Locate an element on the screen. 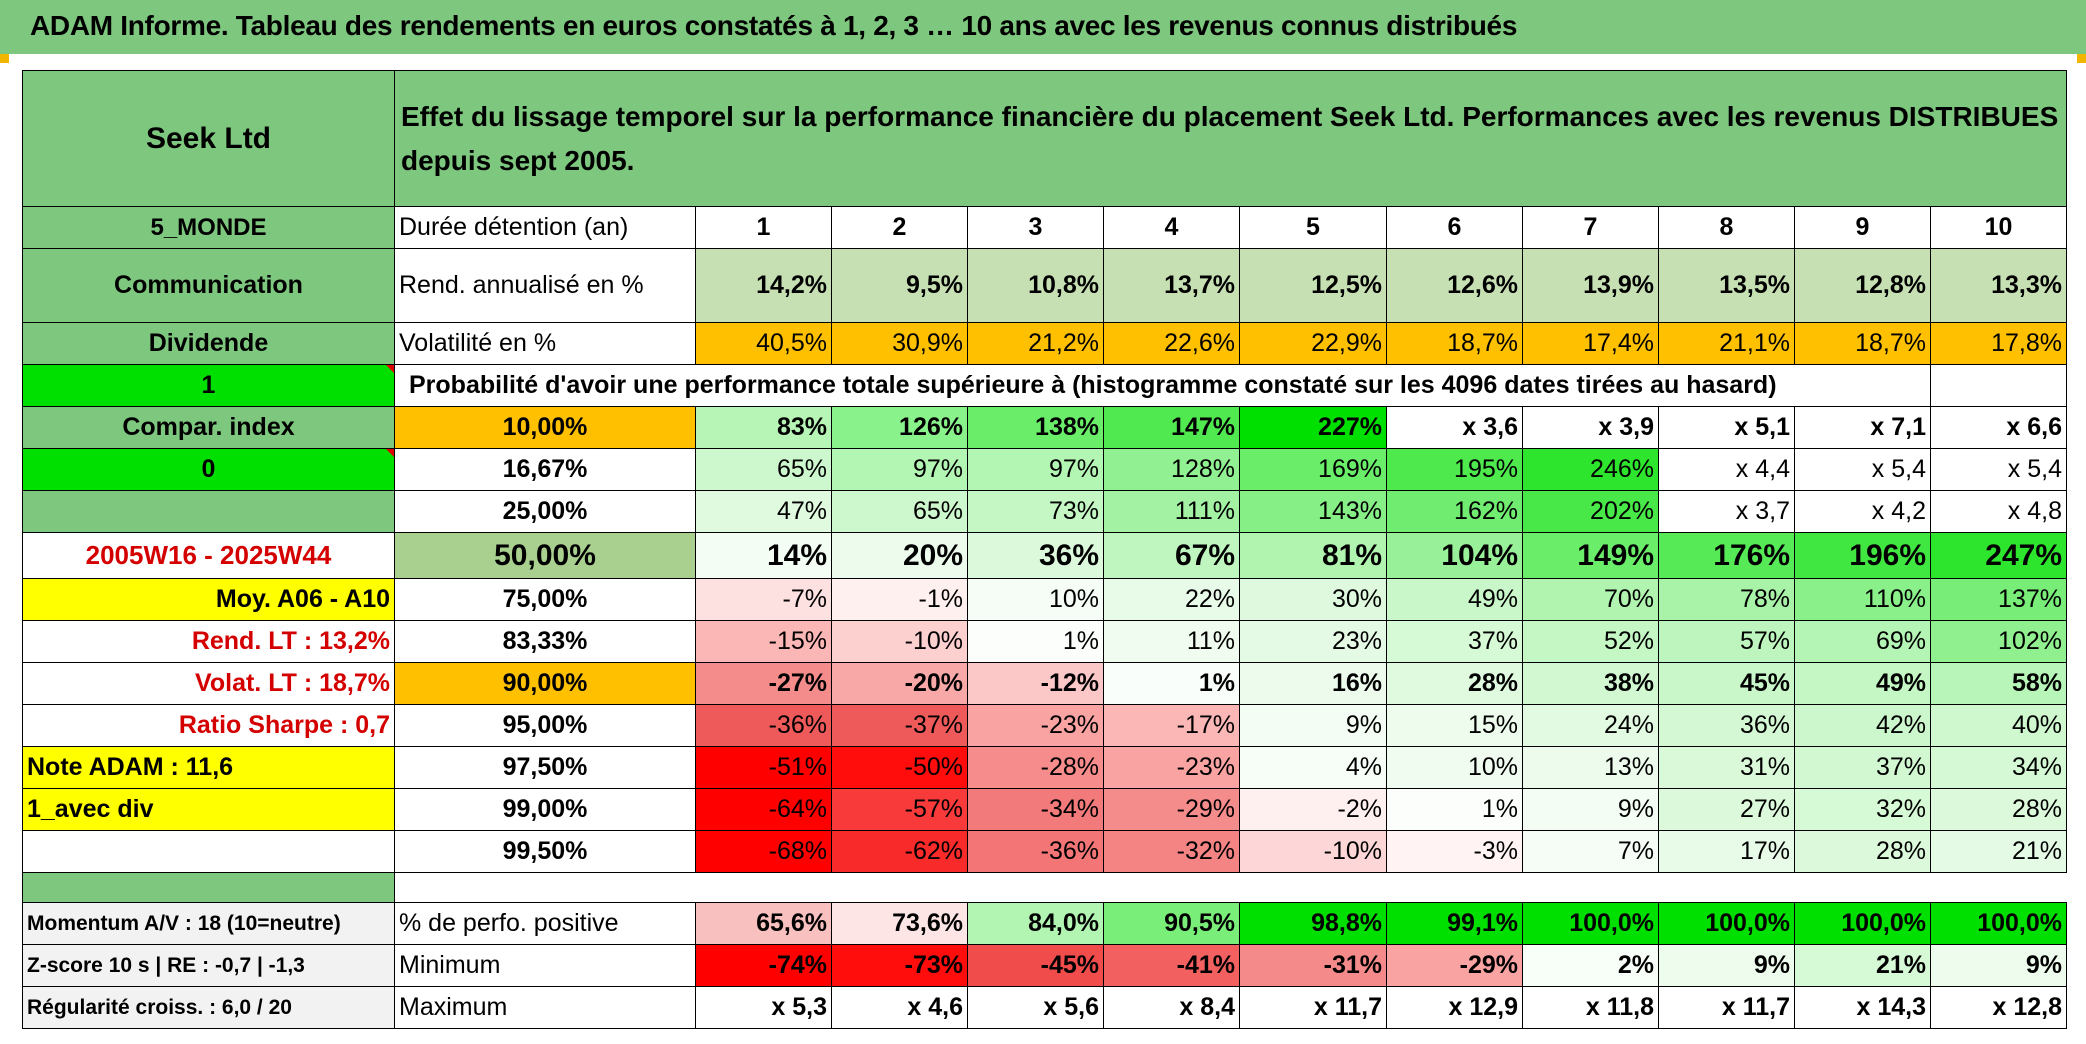 The width and height of the screenshot is (2086, 1044). percentile-value-cell: 45% is located at coordinates (1726, 683).